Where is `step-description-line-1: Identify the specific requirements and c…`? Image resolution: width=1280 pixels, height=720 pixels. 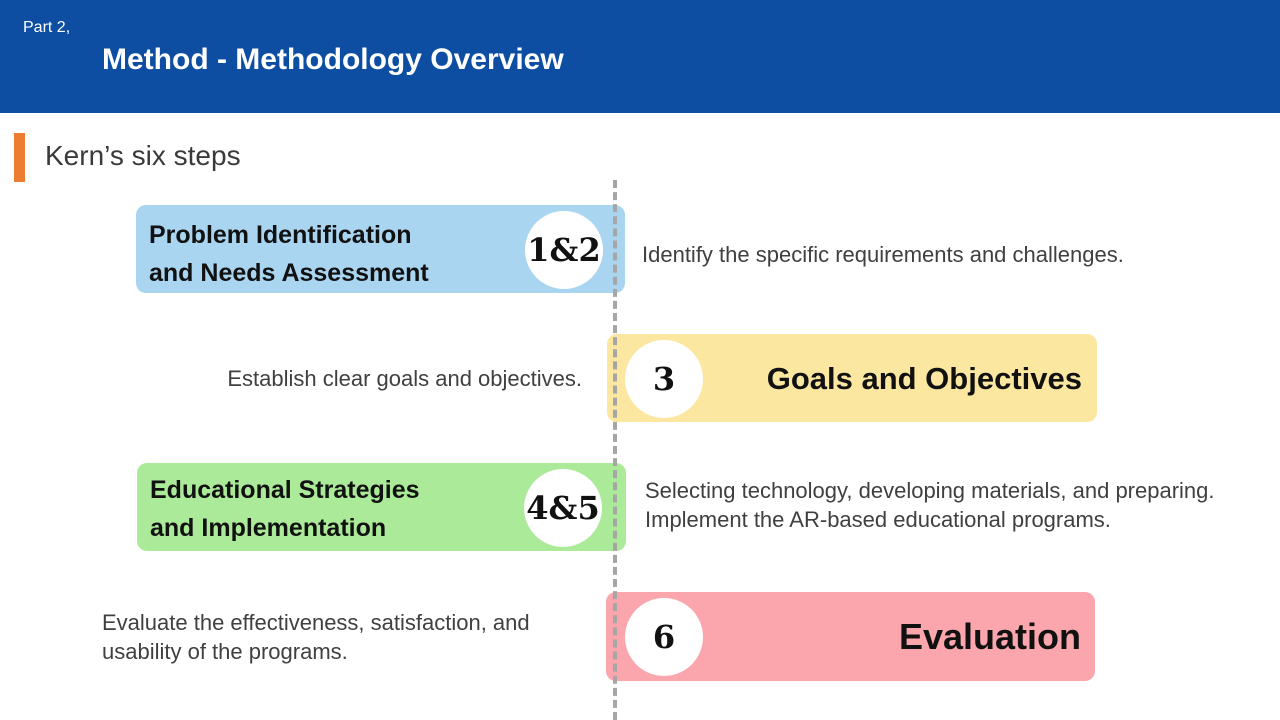
step-description-line-1: Identify the specific requirements and c… is located at coordinates (883, 254).